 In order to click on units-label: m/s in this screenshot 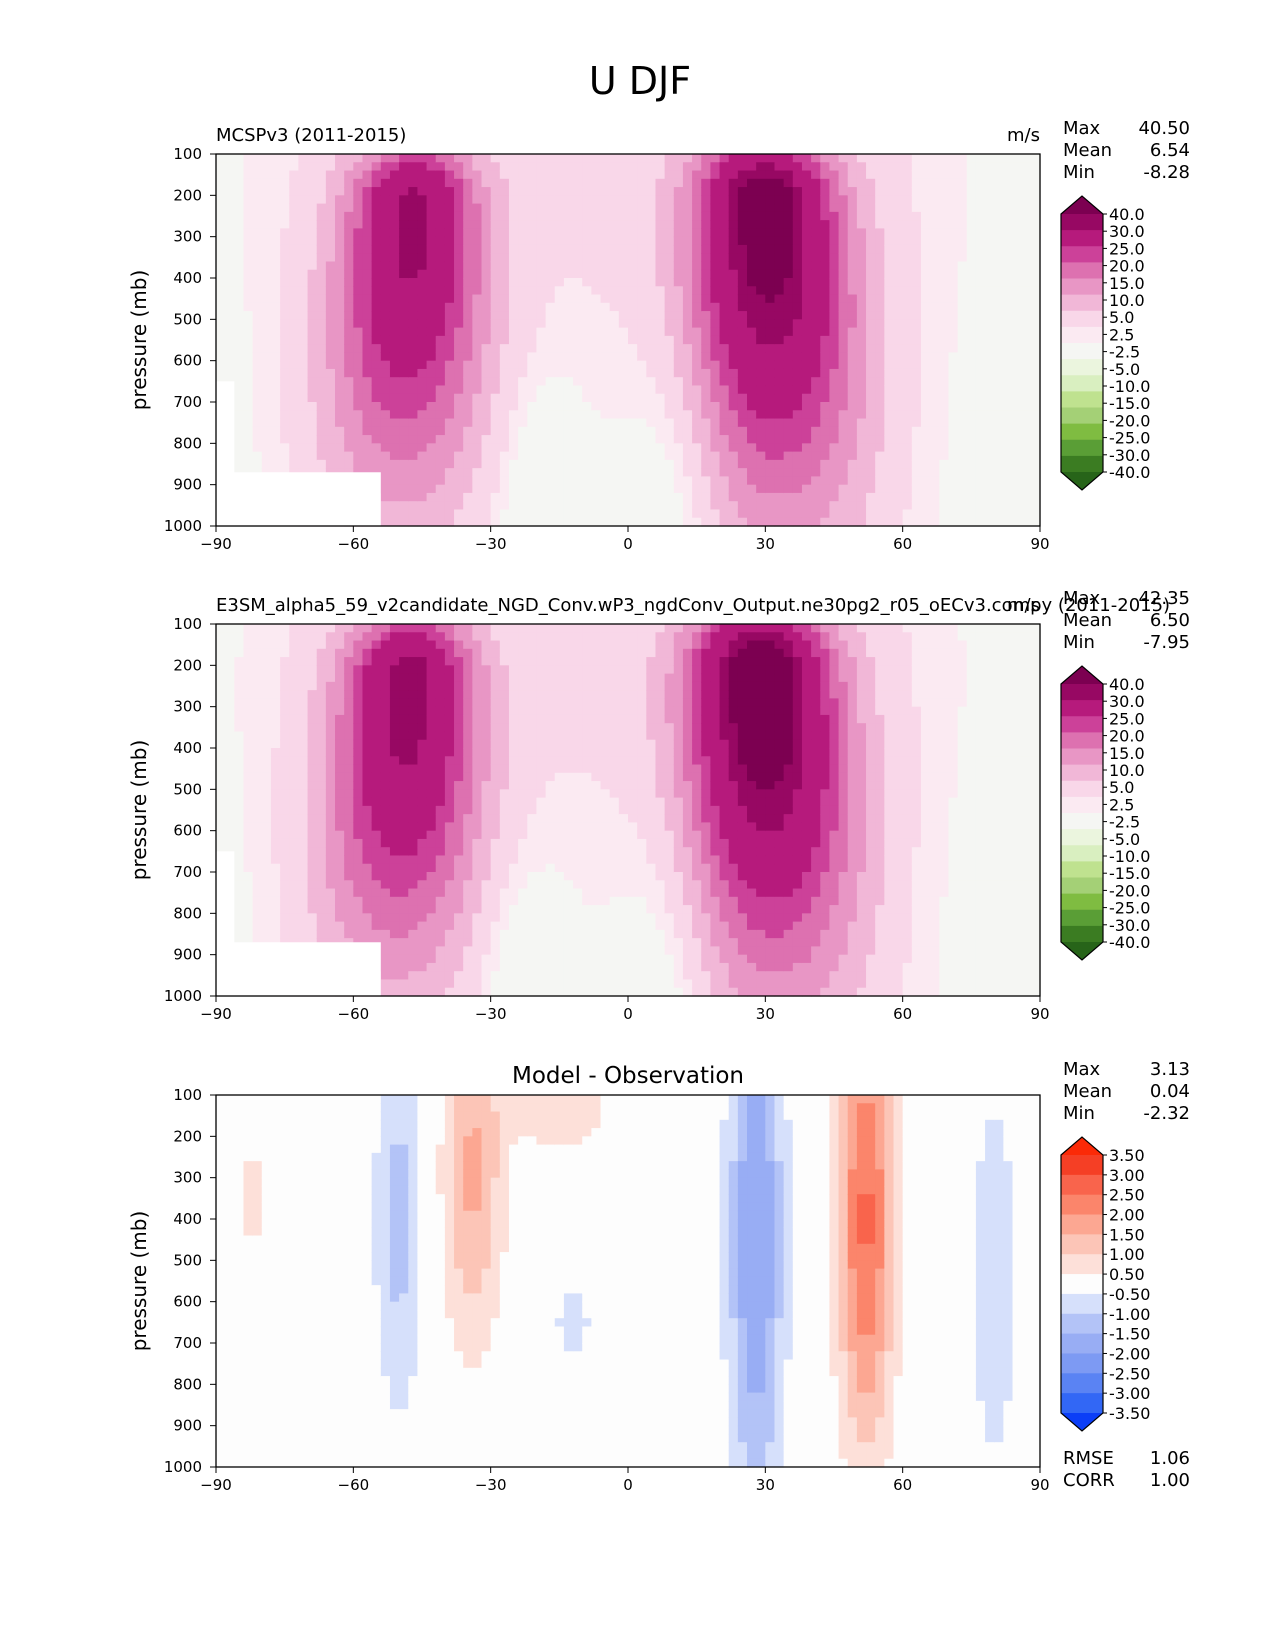, I will do `click(1023, 135)`.